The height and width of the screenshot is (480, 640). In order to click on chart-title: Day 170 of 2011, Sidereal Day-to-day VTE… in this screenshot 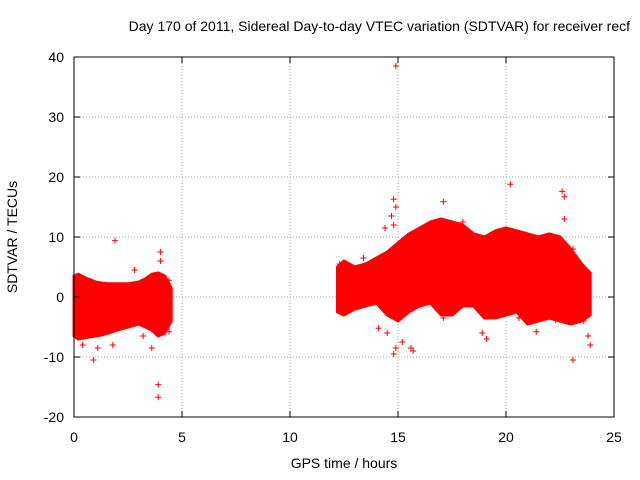, I will do `click(379, 26)`.